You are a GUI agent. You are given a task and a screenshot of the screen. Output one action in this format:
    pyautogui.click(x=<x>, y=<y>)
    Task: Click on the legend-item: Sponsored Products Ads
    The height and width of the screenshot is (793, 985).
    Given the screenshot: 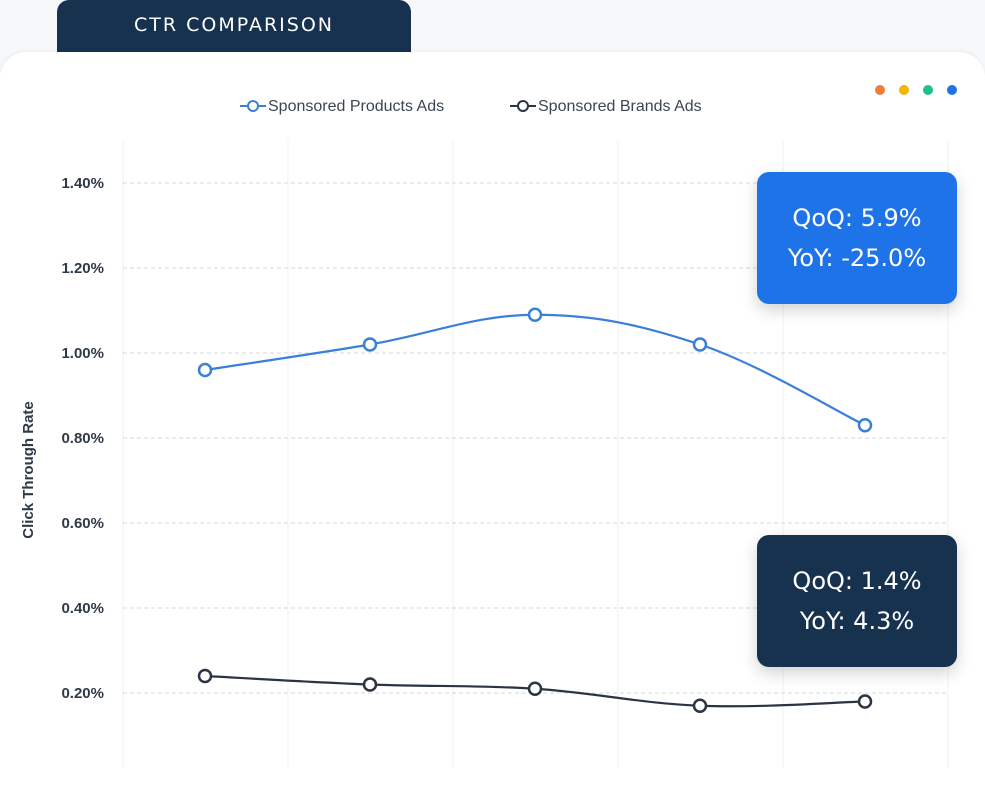 What is the action you would take?
    pyautogui.click(x=342, y=106)
    